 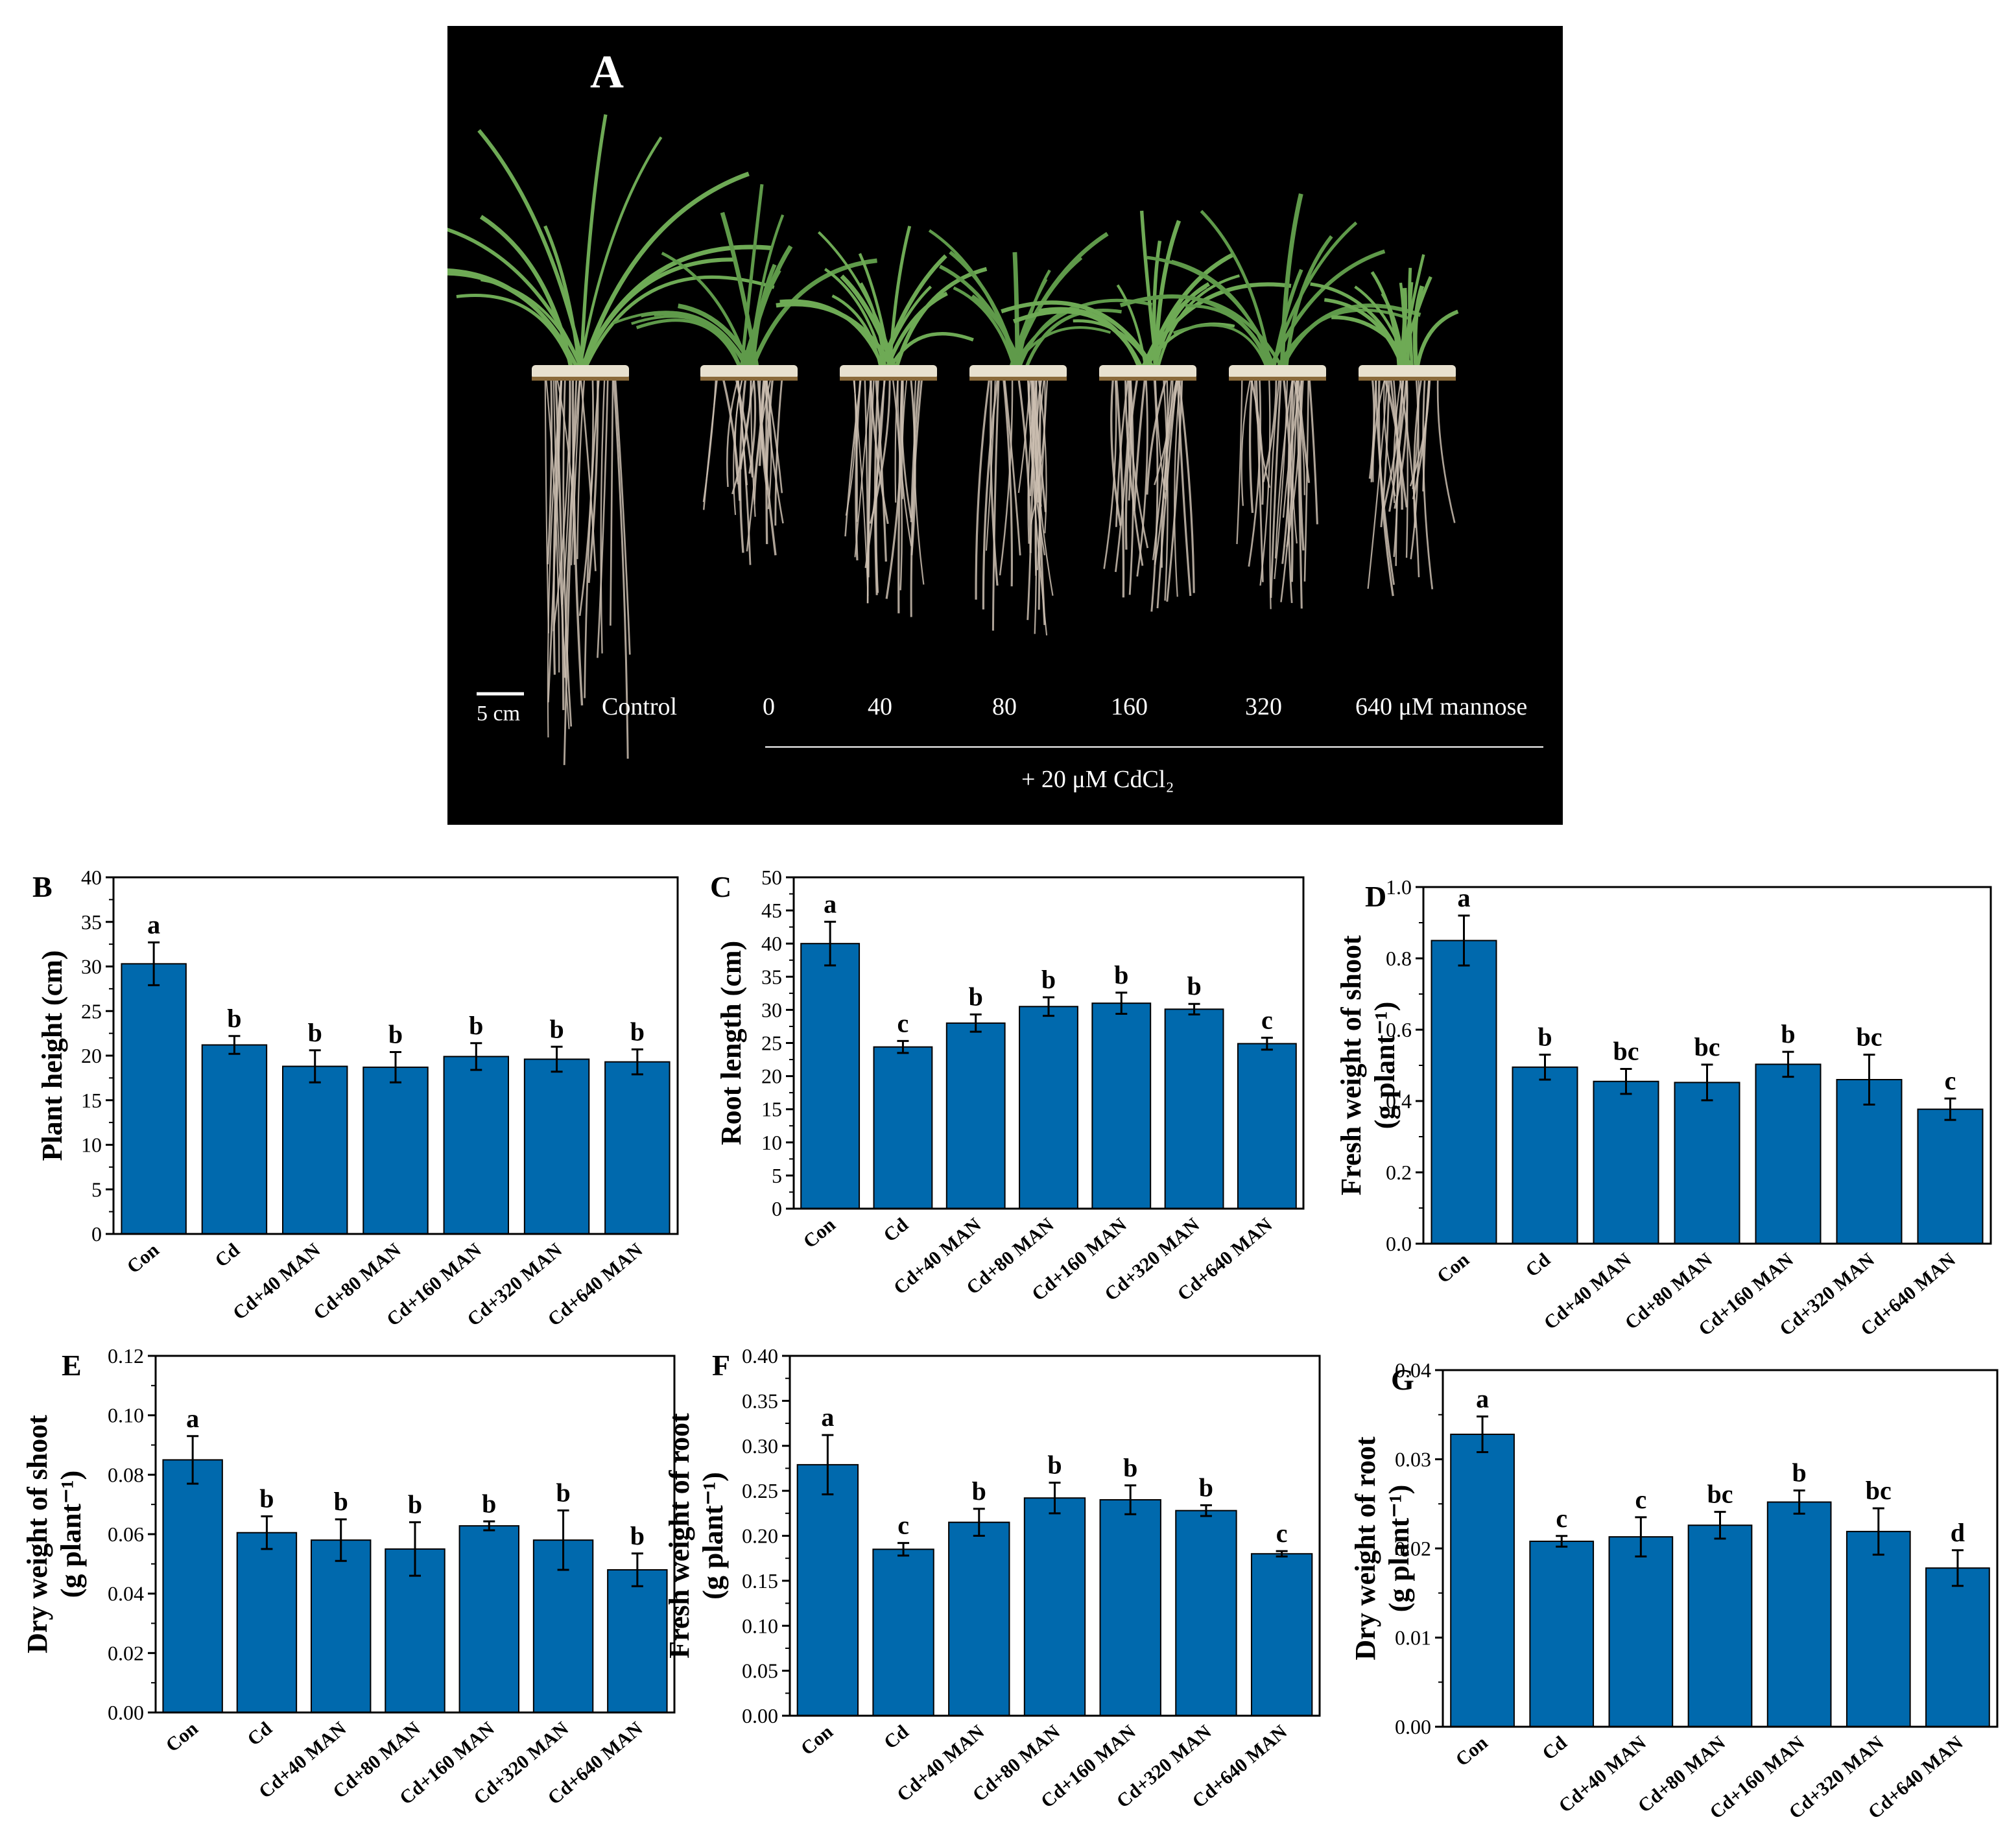 I want to click on seedling-group, so click(x=1384, y=425).